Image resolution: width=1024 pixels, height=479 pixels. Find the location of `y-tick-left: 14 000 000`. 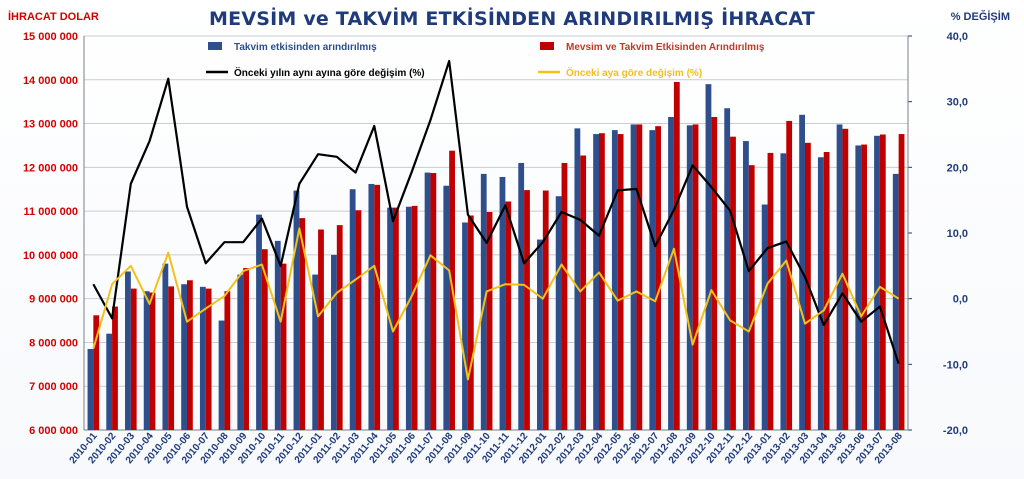

y-tick-left: 14 000 000 is located at coordinates (50, 81).